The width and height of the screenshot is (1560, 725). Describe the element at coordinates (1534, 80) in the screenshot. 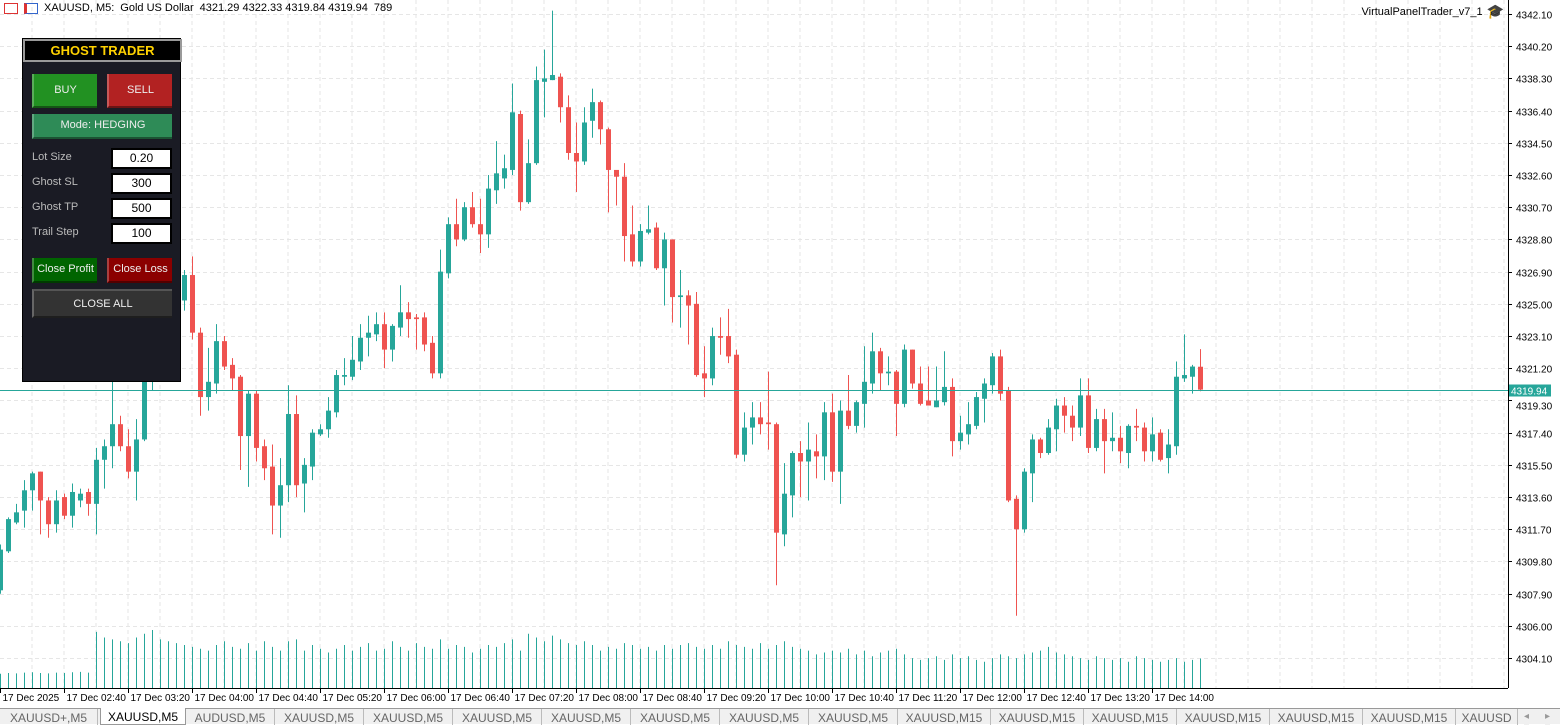

I see `price-tick-label: 4338.30` at that location.